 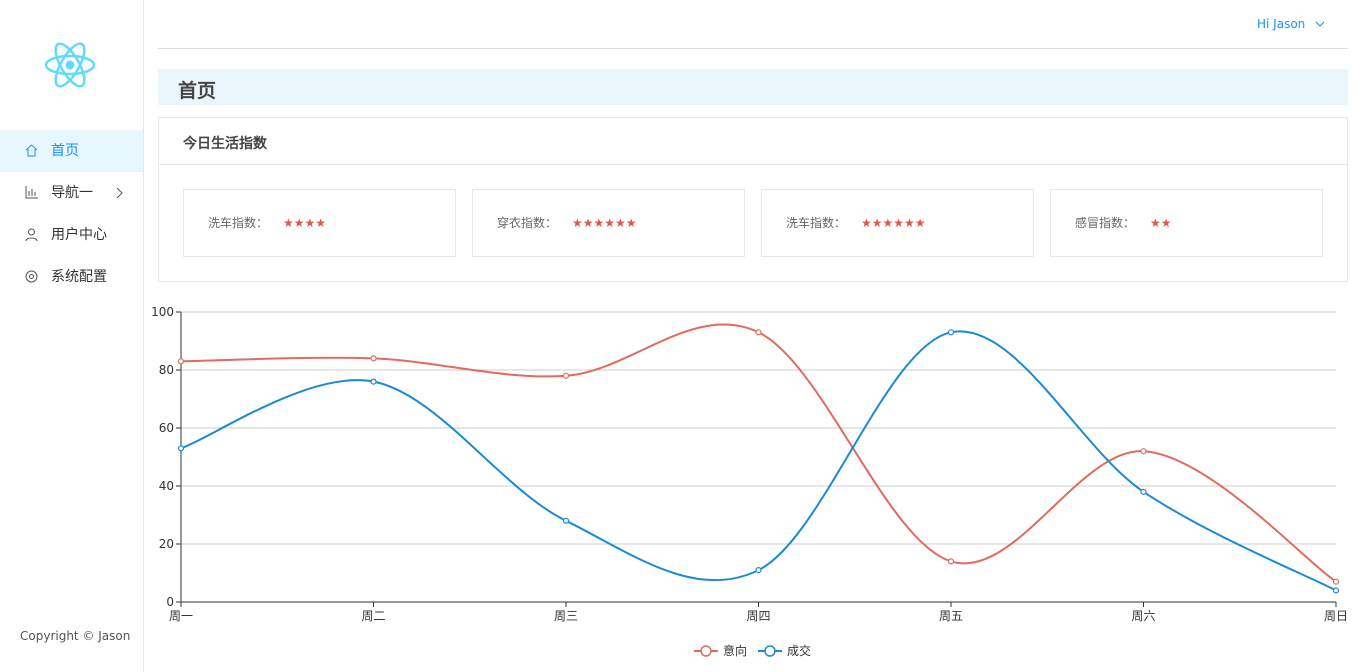 What do you see at coordinates (753, 48) in the screenshot?
I see `header-divider` at bounding box center [753, 48].